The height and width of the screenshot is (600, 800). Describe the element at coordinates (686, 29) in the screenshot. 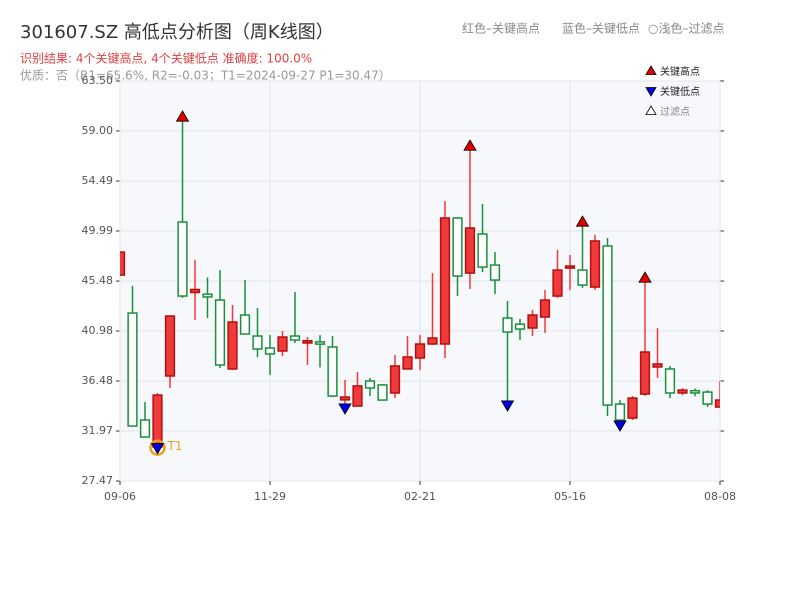

I see `top-legend: ○浅色–过滤点` at that location.